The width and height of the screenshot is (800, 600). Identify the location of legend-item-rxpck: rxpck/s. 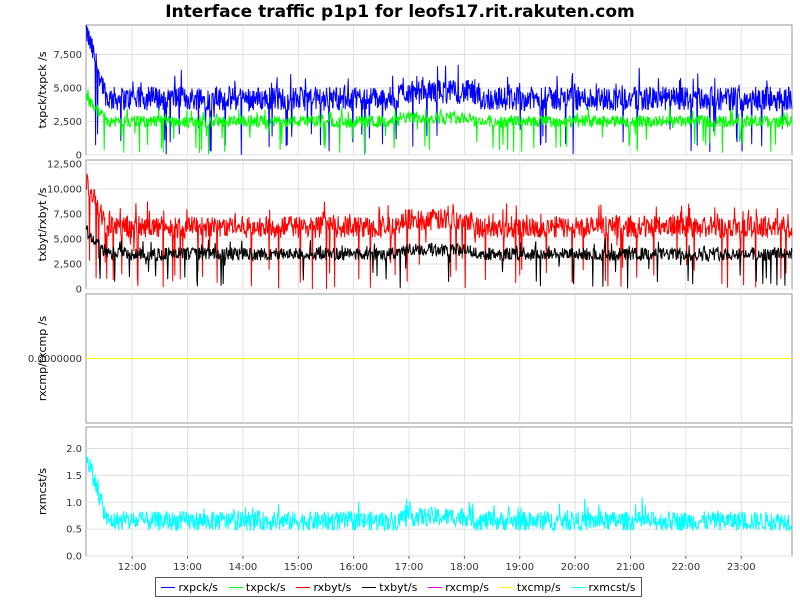
(189, 587).